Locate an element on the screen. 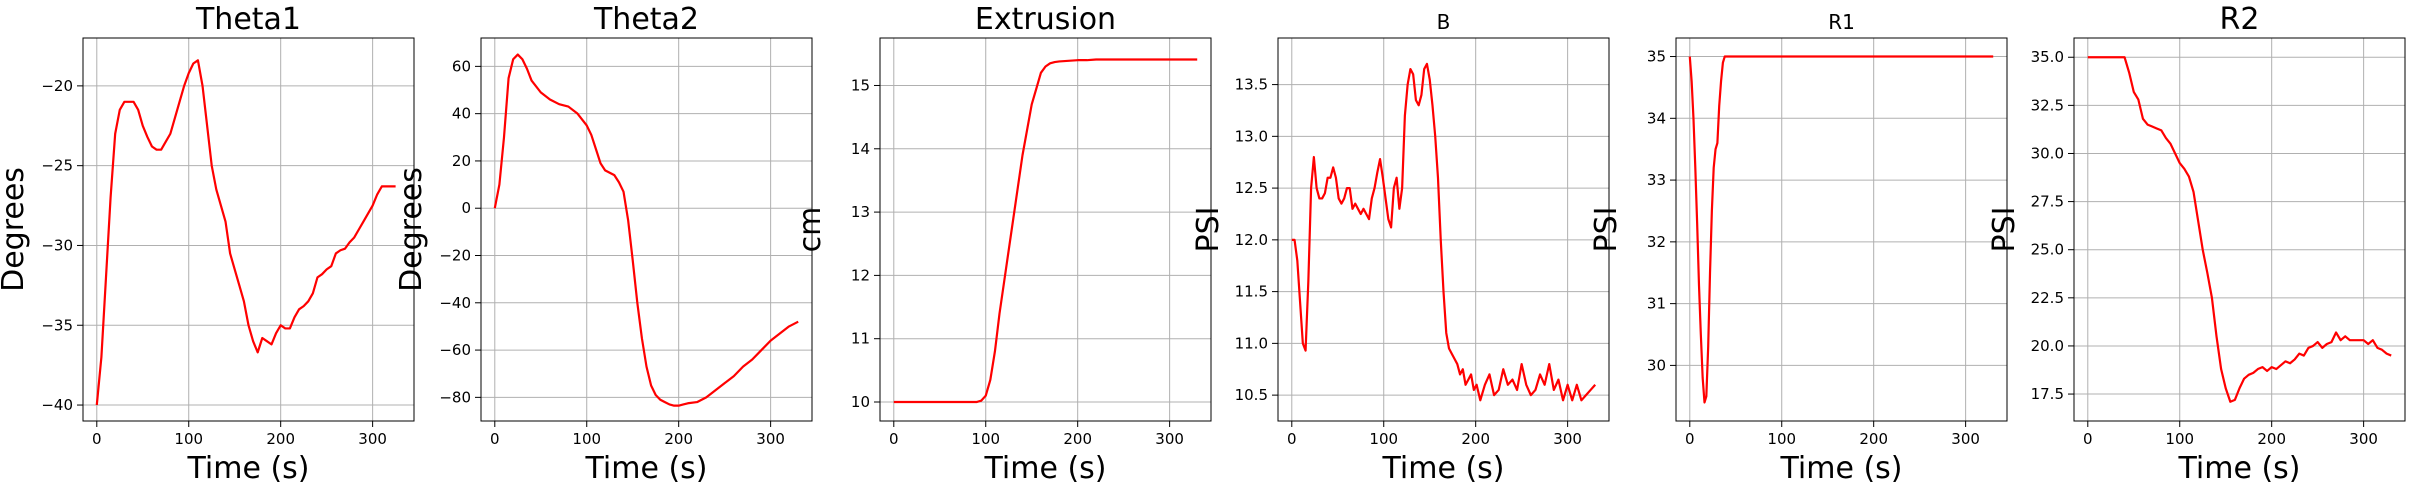 This screenshot has width=2417, height=492. y-tick-label: 35 is located at coordinates (1656, 57).